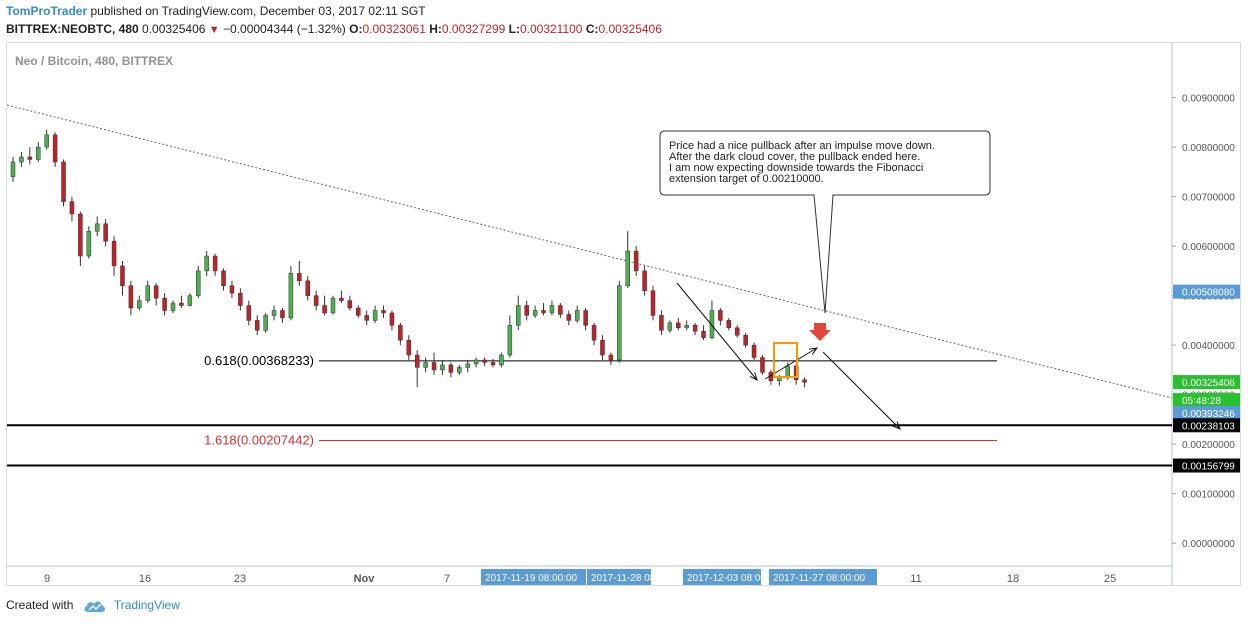 The height and width of the screenshot is (624, 1248). What do you see at coordinates (145, 579) in the screenshot?
I see `x-tick-label: 16` at bounding box center [145, 579].